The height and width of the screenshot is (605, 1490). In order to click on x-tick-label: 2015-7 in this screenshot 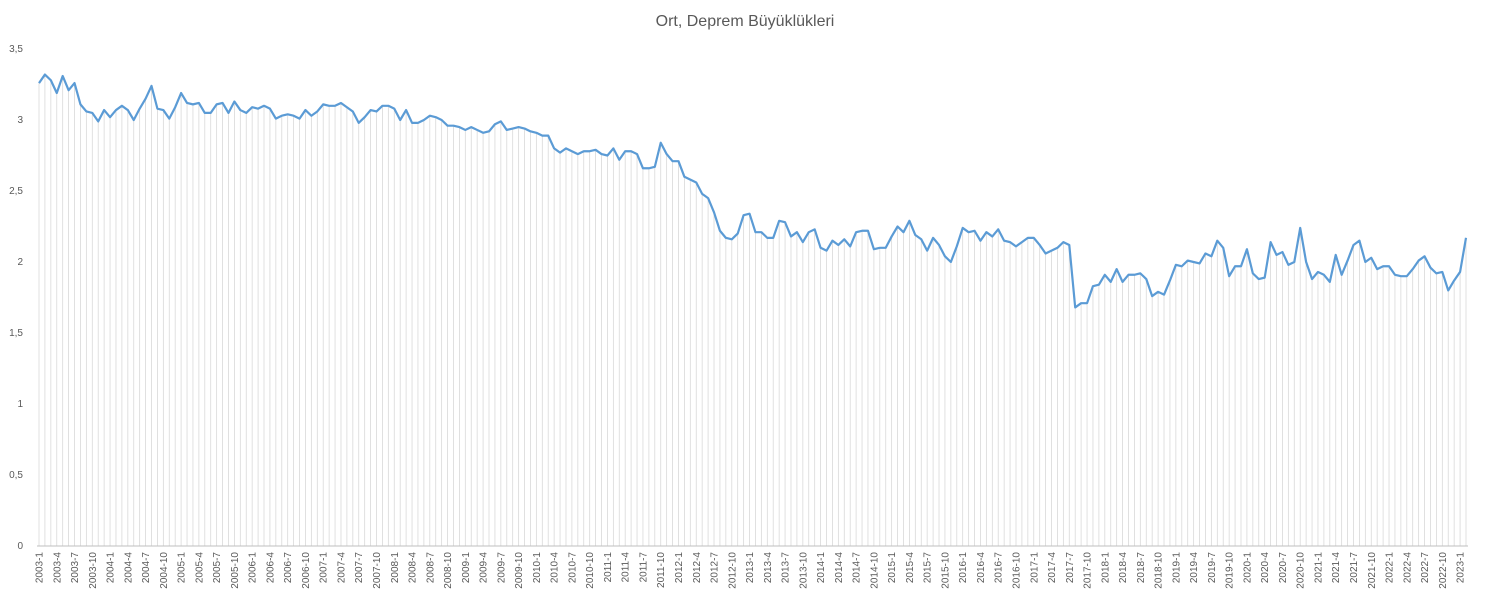, I will do `click(928, 568)`.